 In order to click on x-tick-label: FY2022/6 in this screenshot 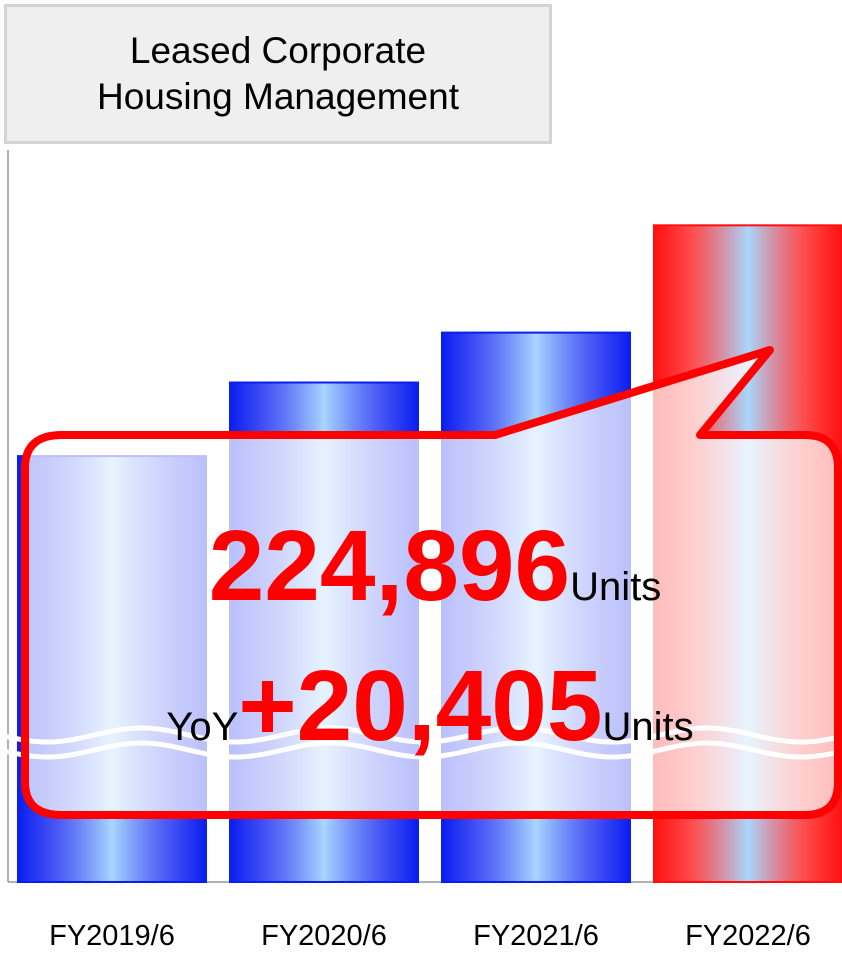, I will do `click(748, 936)`.